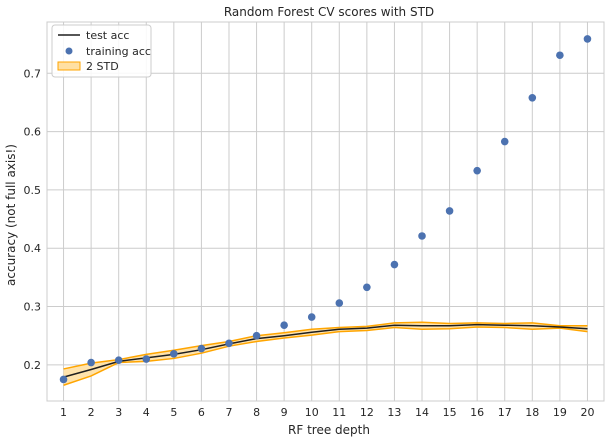 The image size is (611, 442). I want to click on y-tick-label: 0.6, so click(33, 132).